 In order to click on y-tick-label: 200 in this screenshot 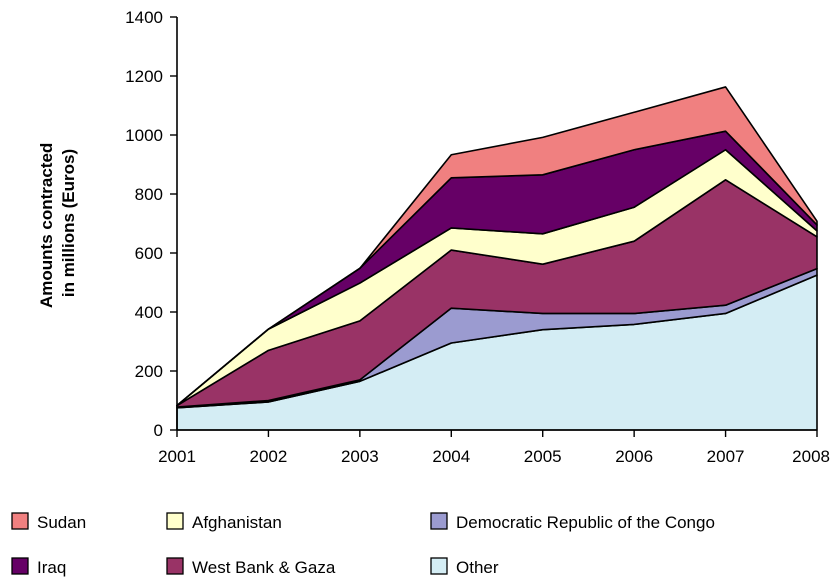, I will do `click(149, 371)`.